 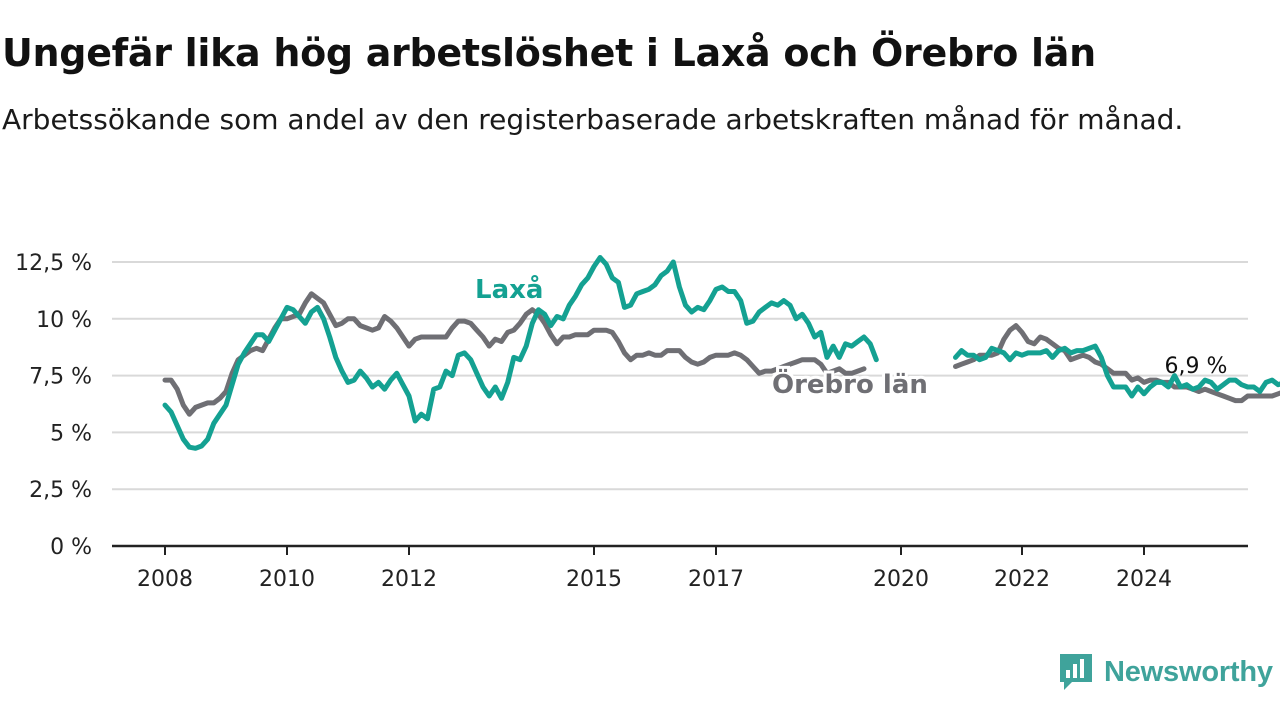 What do you see at coordinates (64, 320) in the screenshot?
I see `y-tick-label: 10 %` at bounding box center [64, 320].